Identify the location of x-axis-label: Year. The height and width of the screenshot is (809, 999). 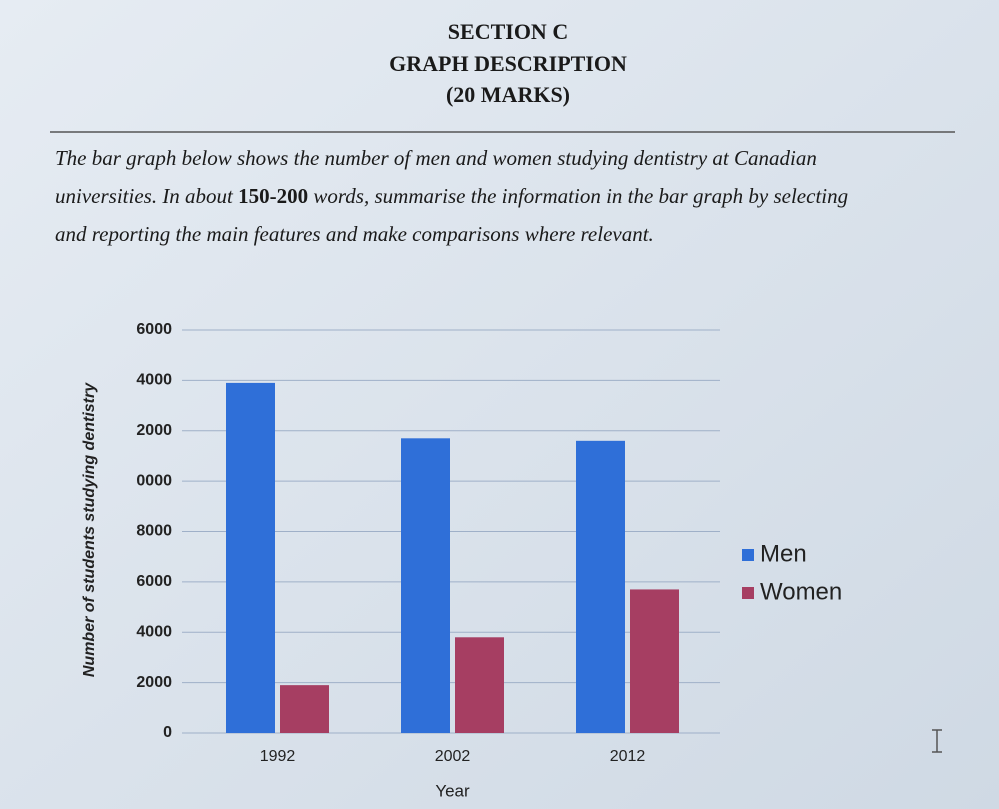
(452, 790).